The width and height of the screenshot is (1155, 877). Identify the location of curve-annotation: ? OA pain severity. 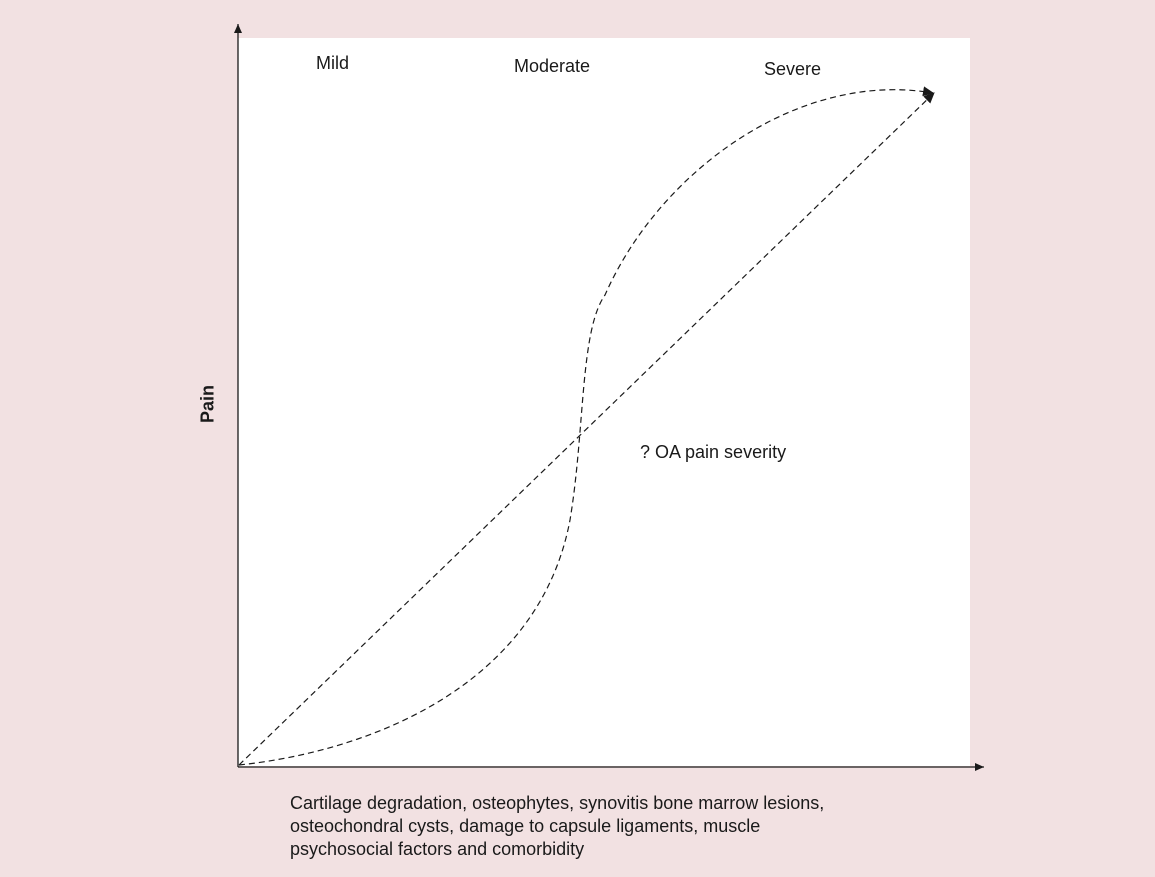
(713, 452).